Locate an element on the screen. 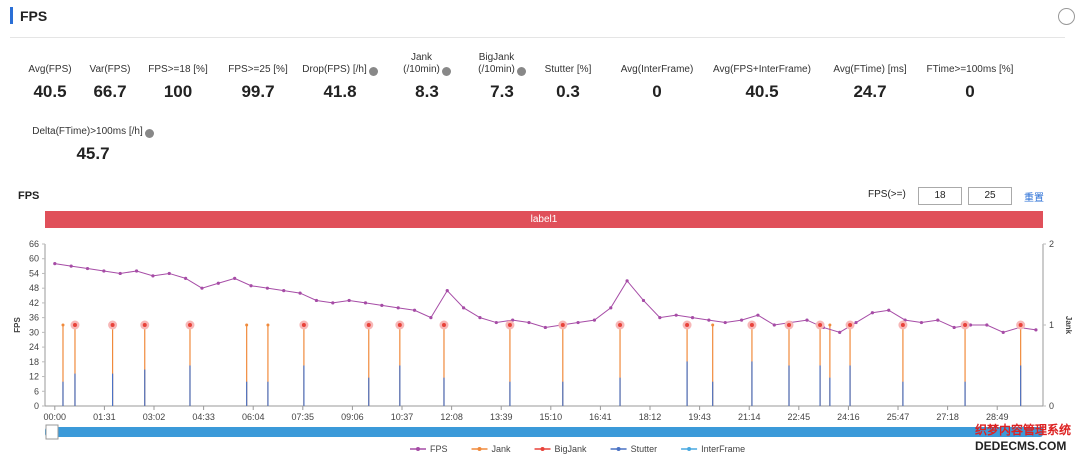 The image size is (1080, 459). metric-label: BigJank (/10min) is located at coordinates (502, 64).